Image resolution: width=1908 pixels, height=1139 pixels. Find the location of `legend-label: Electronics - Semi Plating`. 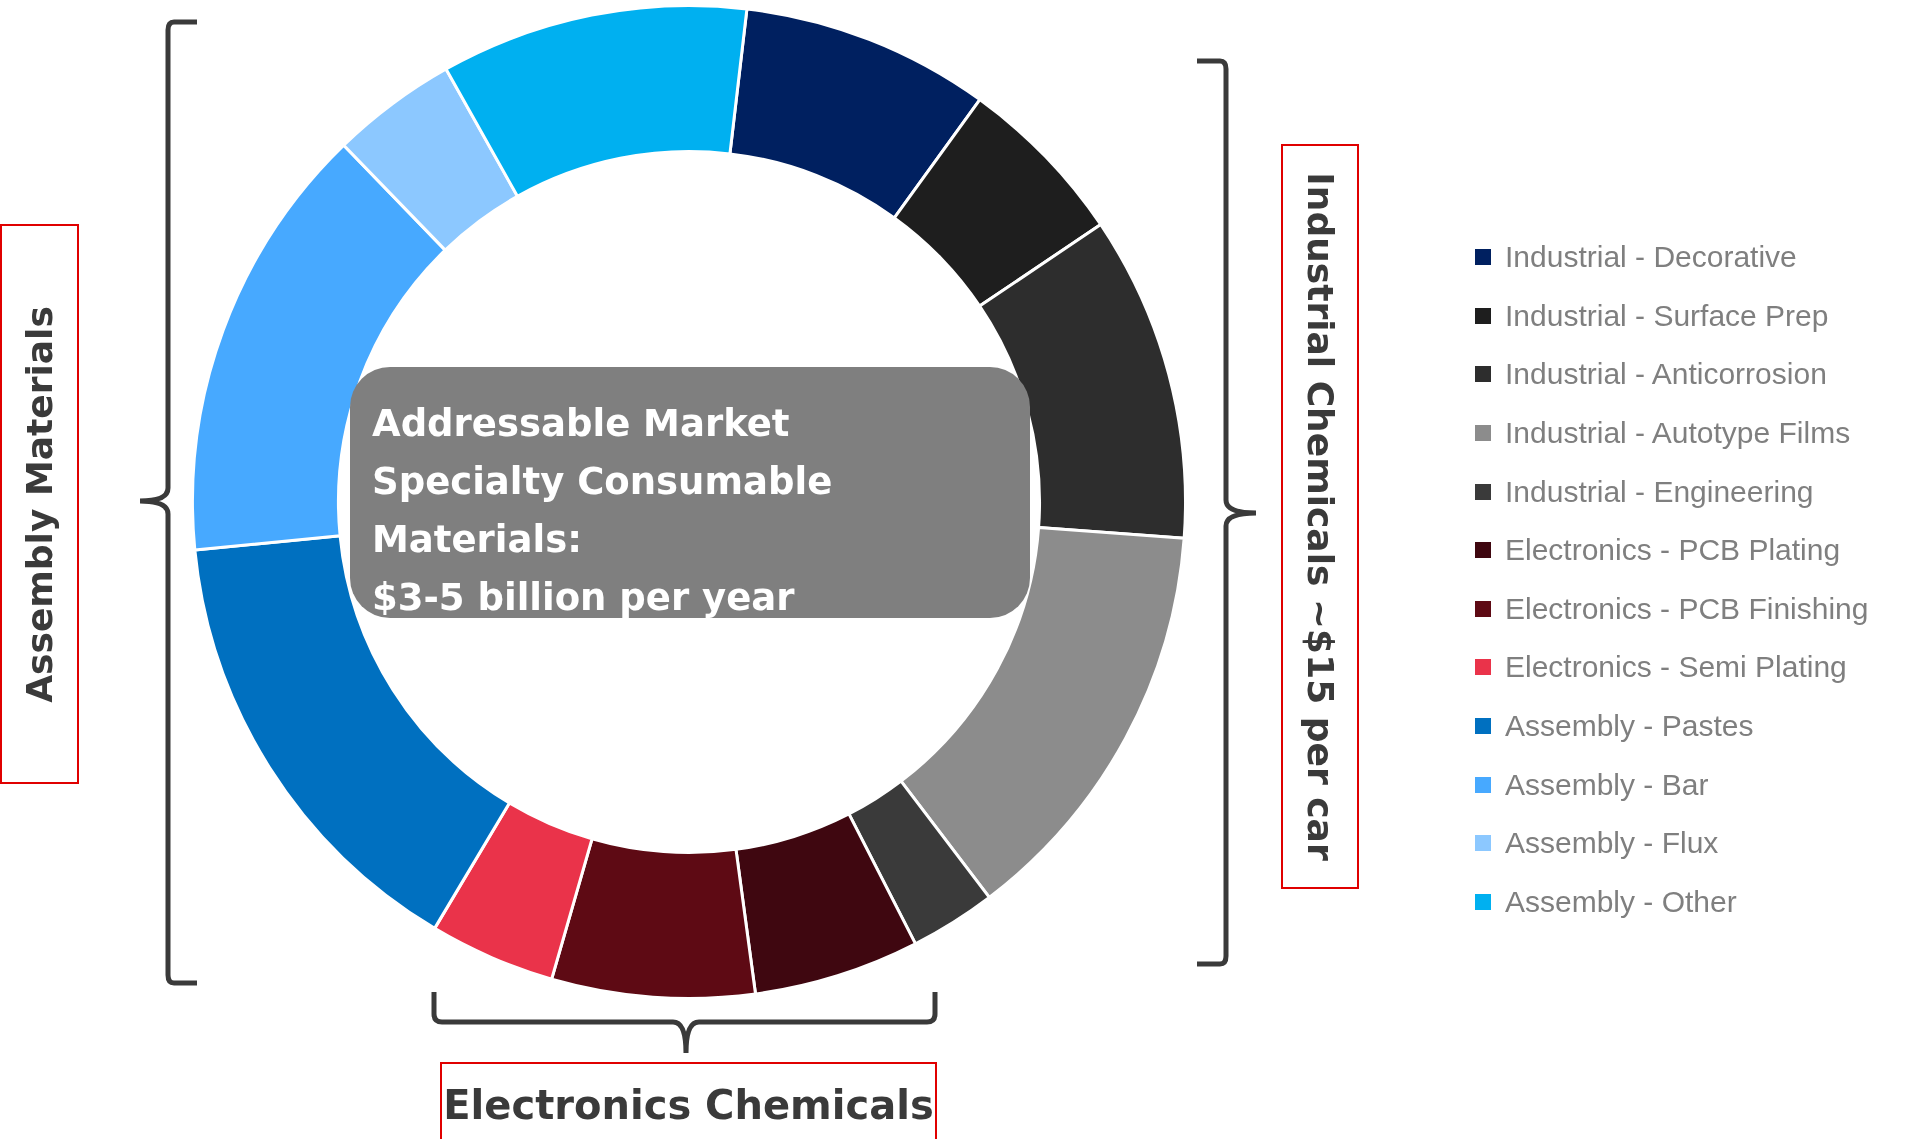

legend-label: Electronics - Semi Plating is located at coordinates (1676, 667).